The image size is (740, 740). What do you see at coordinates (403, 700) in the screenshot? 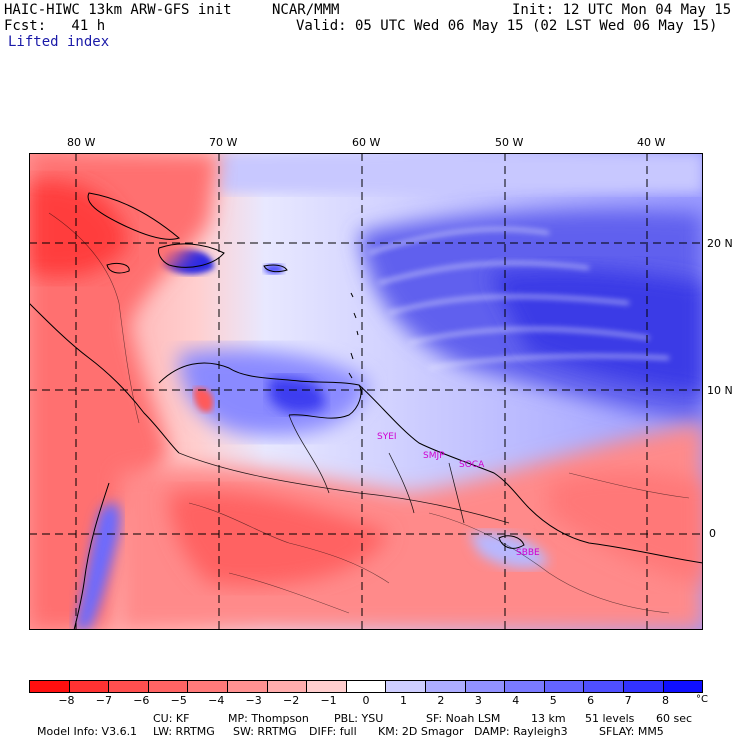
I see `colorbar-tick-label: 1` at bounding box center [403, 700].